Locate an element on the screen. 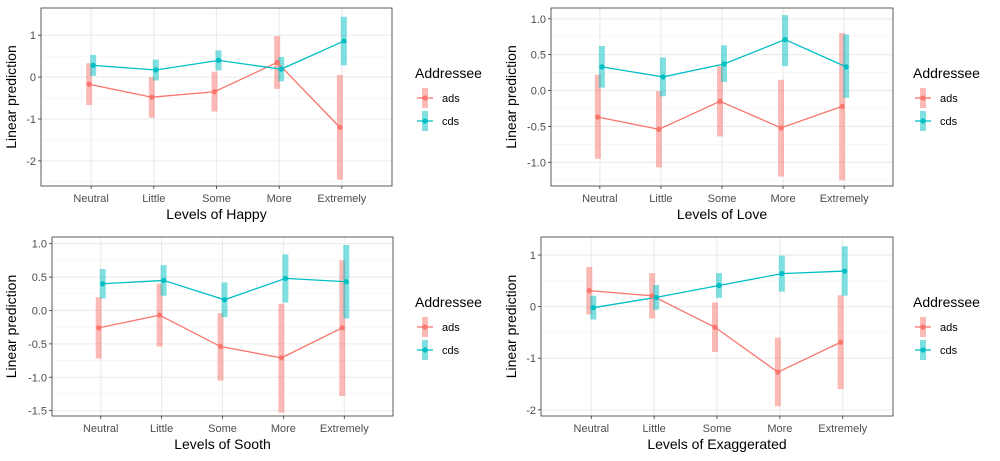  x-axis-title: Levels of Exaggerated is located at coordinates (716, 444).